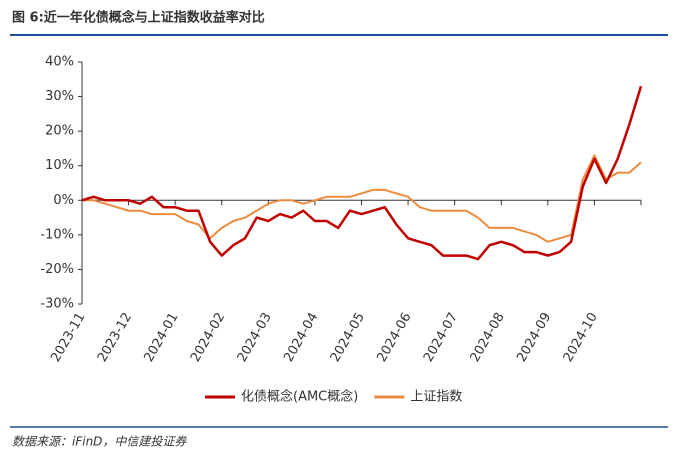 The height and width of the screenshot is (463, 684). What do you see at coordinates (138, 18) in the screenshot?
I see `chart-title: 图 6:近一年化债概念与上证指数收益率对比` at bounding box center [138, 18].